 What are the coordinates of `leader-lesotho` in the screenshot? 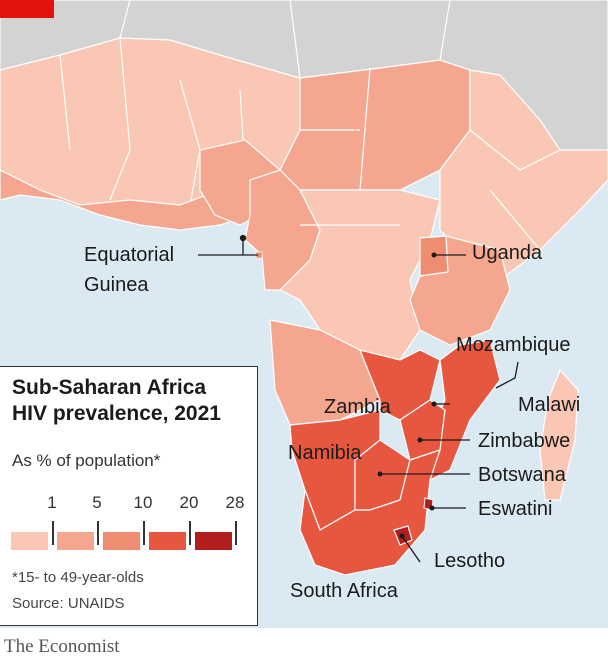 It's located at (411, 549).